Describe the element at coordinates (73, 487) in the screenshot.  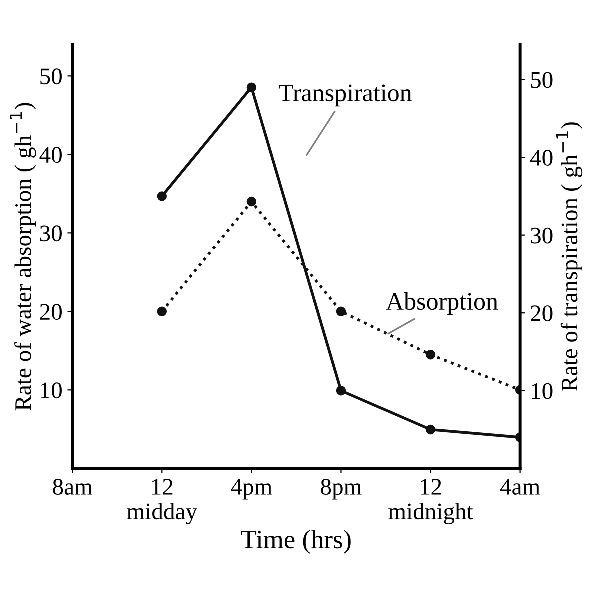
I see `x-tick-label: 8am` at that location.